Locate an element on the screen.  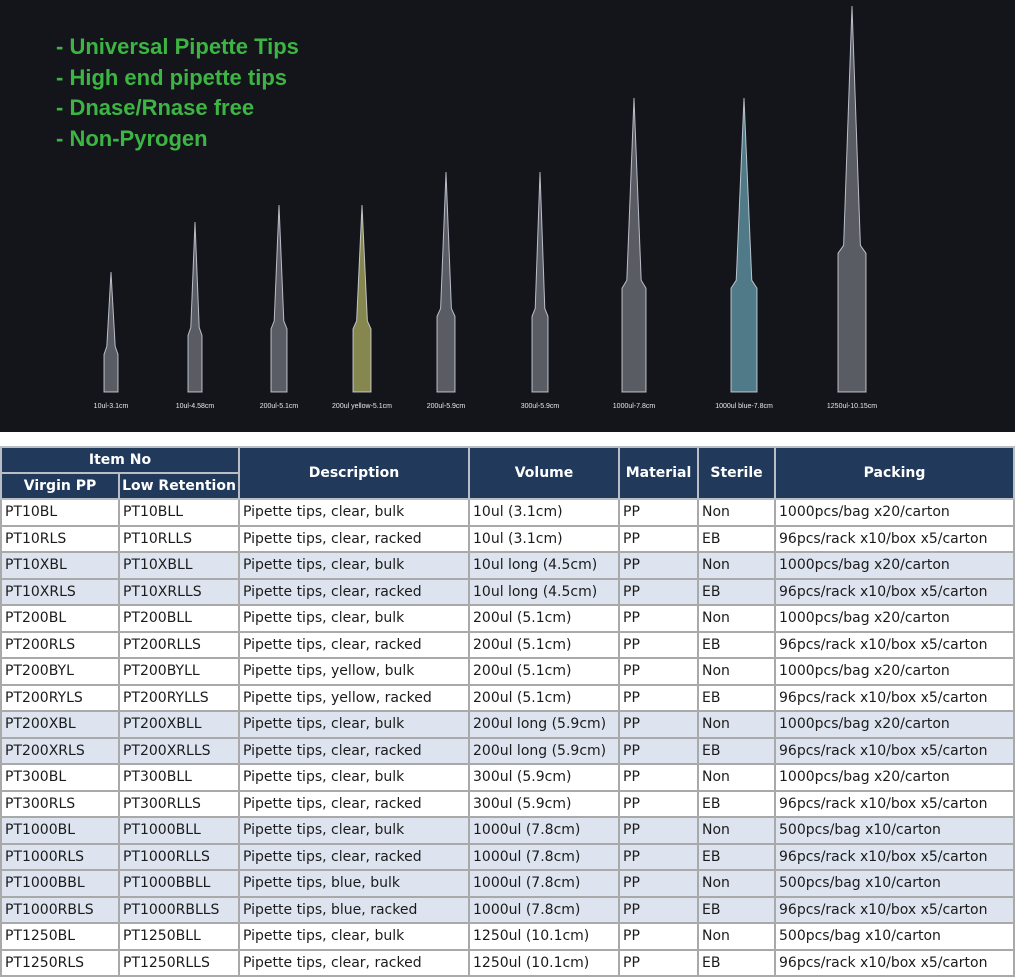
tip-label: 300ul-5.9cm is located at coordinates (540, 406).